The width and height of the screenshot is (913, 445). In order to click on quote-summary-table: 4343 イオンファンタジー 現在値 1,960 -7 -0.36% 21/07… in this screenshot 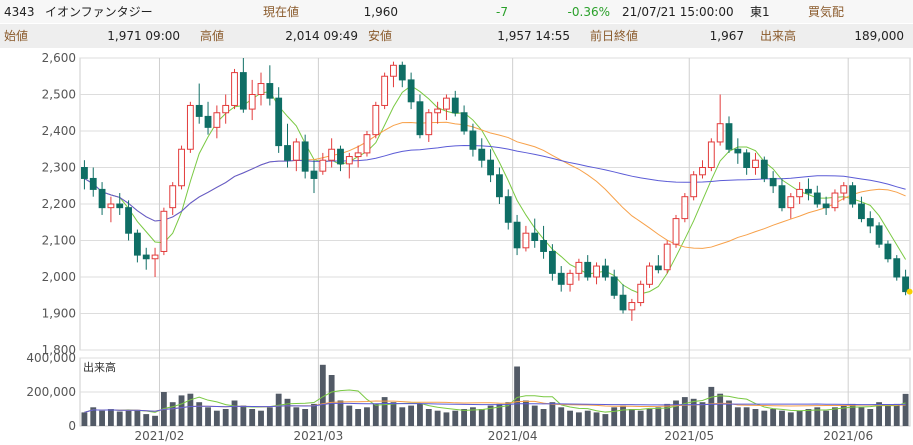, I will do `click(456, 24)`.